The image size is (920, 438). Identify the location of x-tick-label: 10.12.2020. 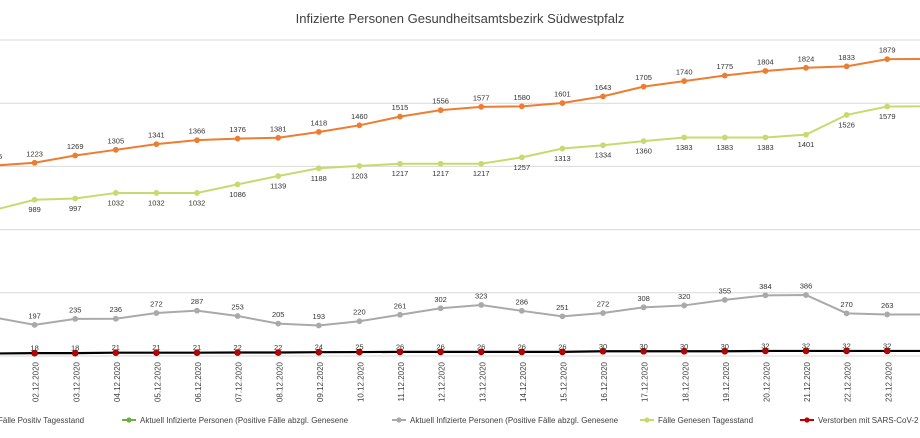
(361, 381).